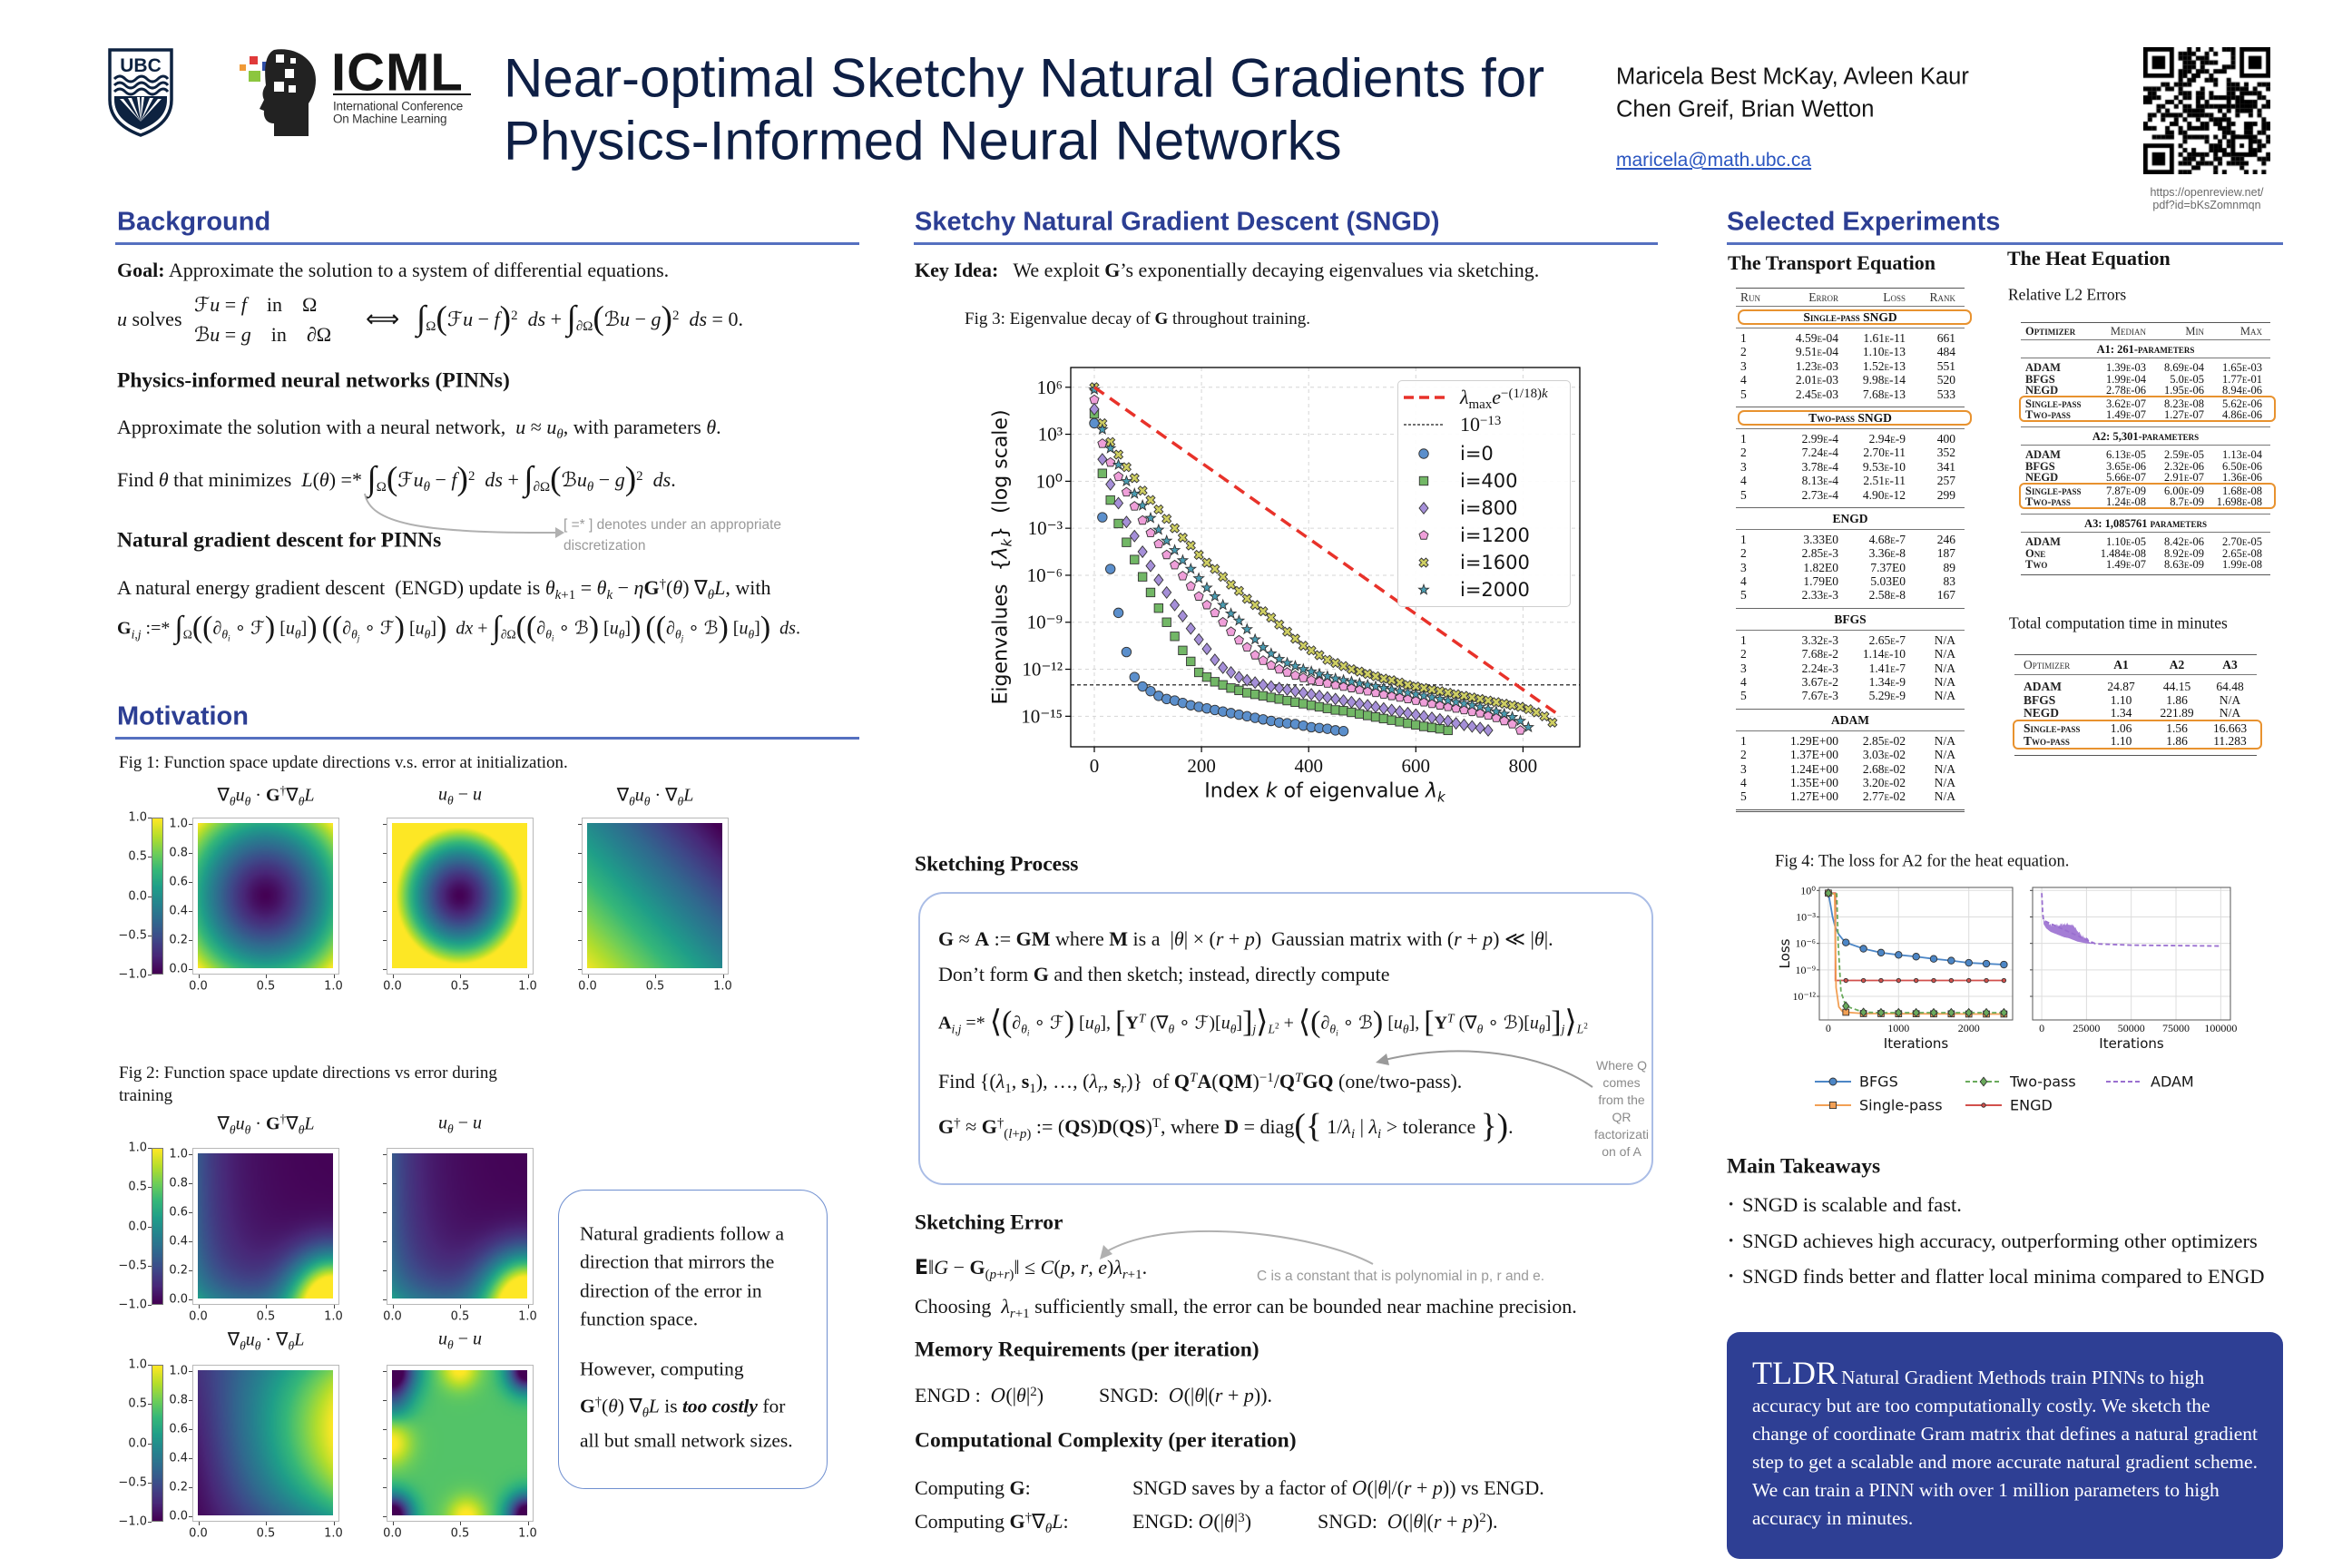 This screenshot has height=1568, width=2352. What do you see at coordinates (1423, 508) in the screenshot?
I see `diamond-marker-icon` at bounding box center [1423, 508].